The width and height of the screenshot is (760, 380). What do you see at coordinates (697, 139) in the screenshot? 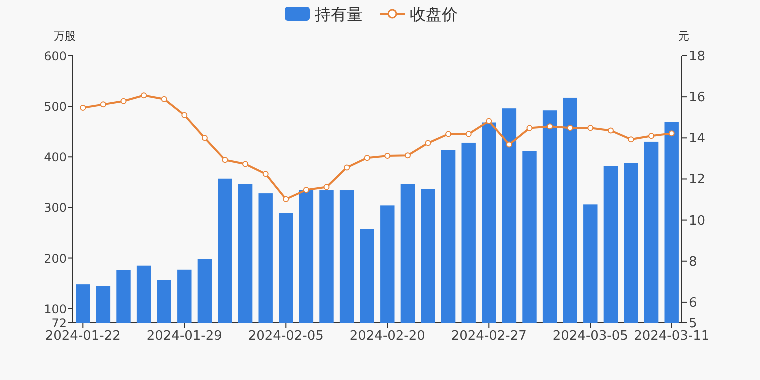
I see `y2-tick-label: 14` at bounding box center [697, 139].